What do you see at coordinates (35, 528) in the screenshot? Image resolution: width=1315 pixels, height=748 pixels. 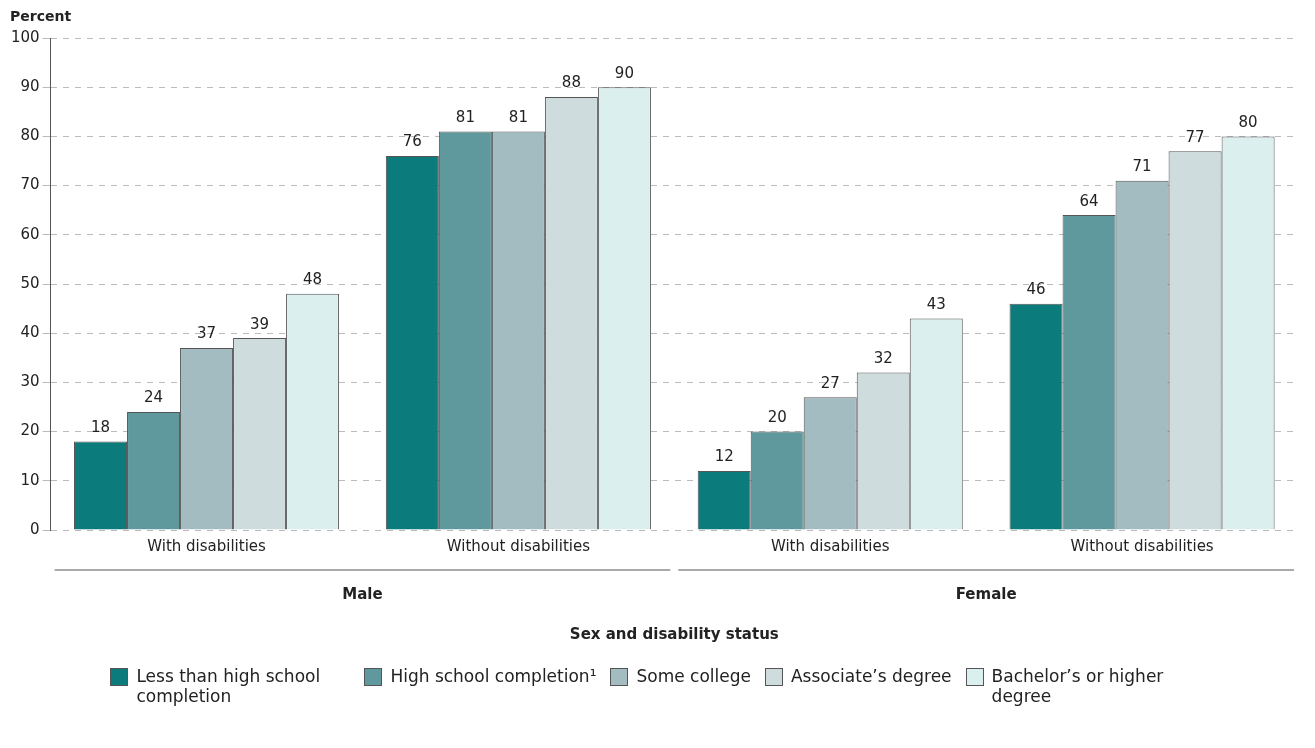 I see `y-tick-label: 0` at bounding box center [35, 528].